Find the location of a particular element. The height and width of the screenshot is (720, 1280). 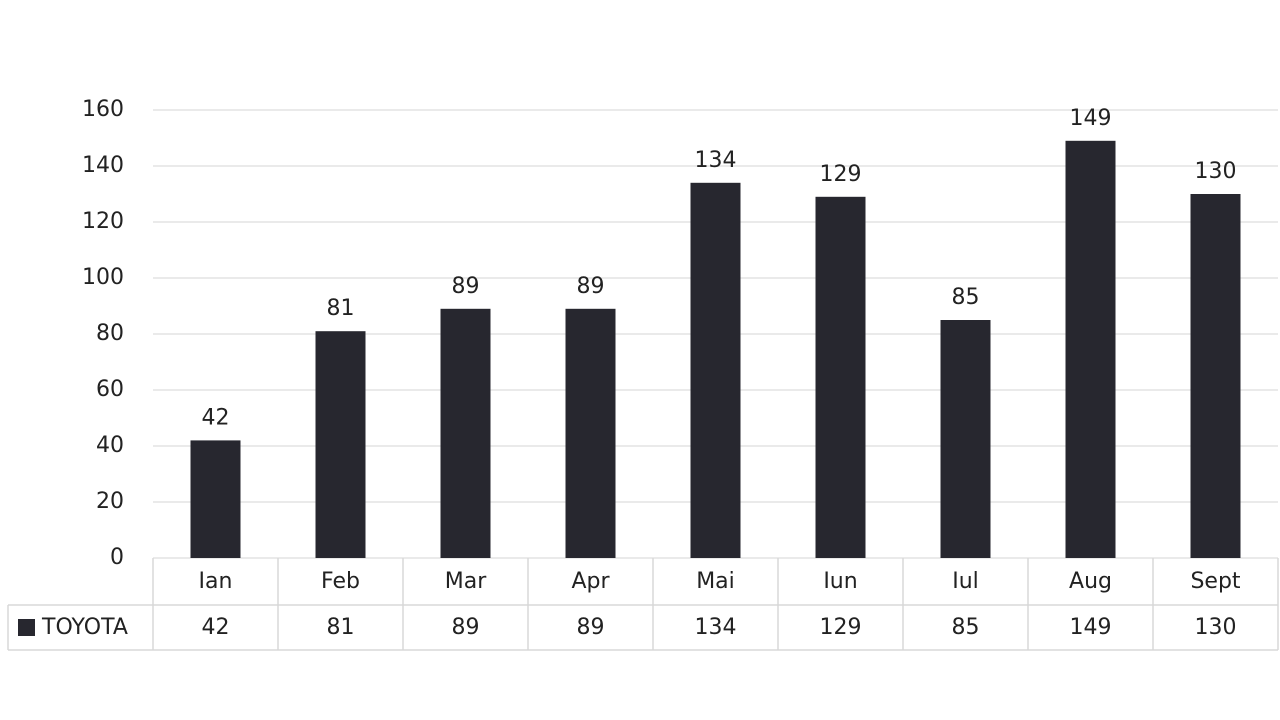

x-tick-label: Aug is located at coordinates (1090, 581).